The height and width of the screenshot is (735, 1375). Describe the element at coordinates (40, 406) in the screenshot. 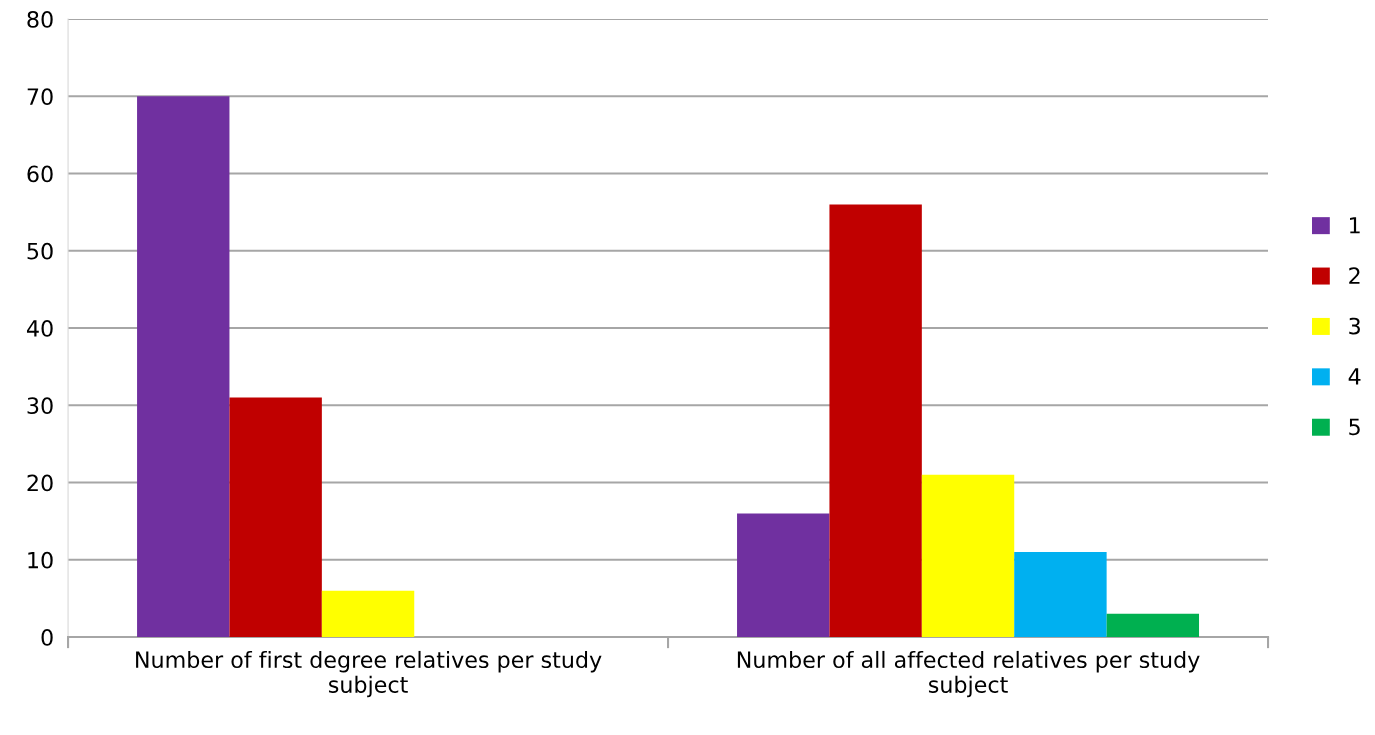

I see `y-tick-label: 30` at that location.